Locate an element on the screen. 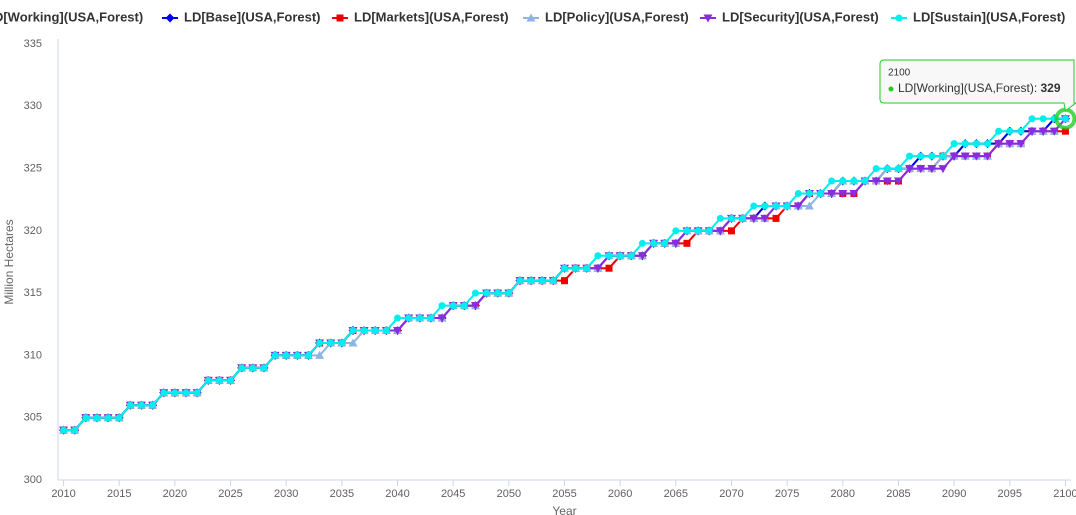  legend-item: LD[Working](USA,Forest) is located at coordinates (71, 16).